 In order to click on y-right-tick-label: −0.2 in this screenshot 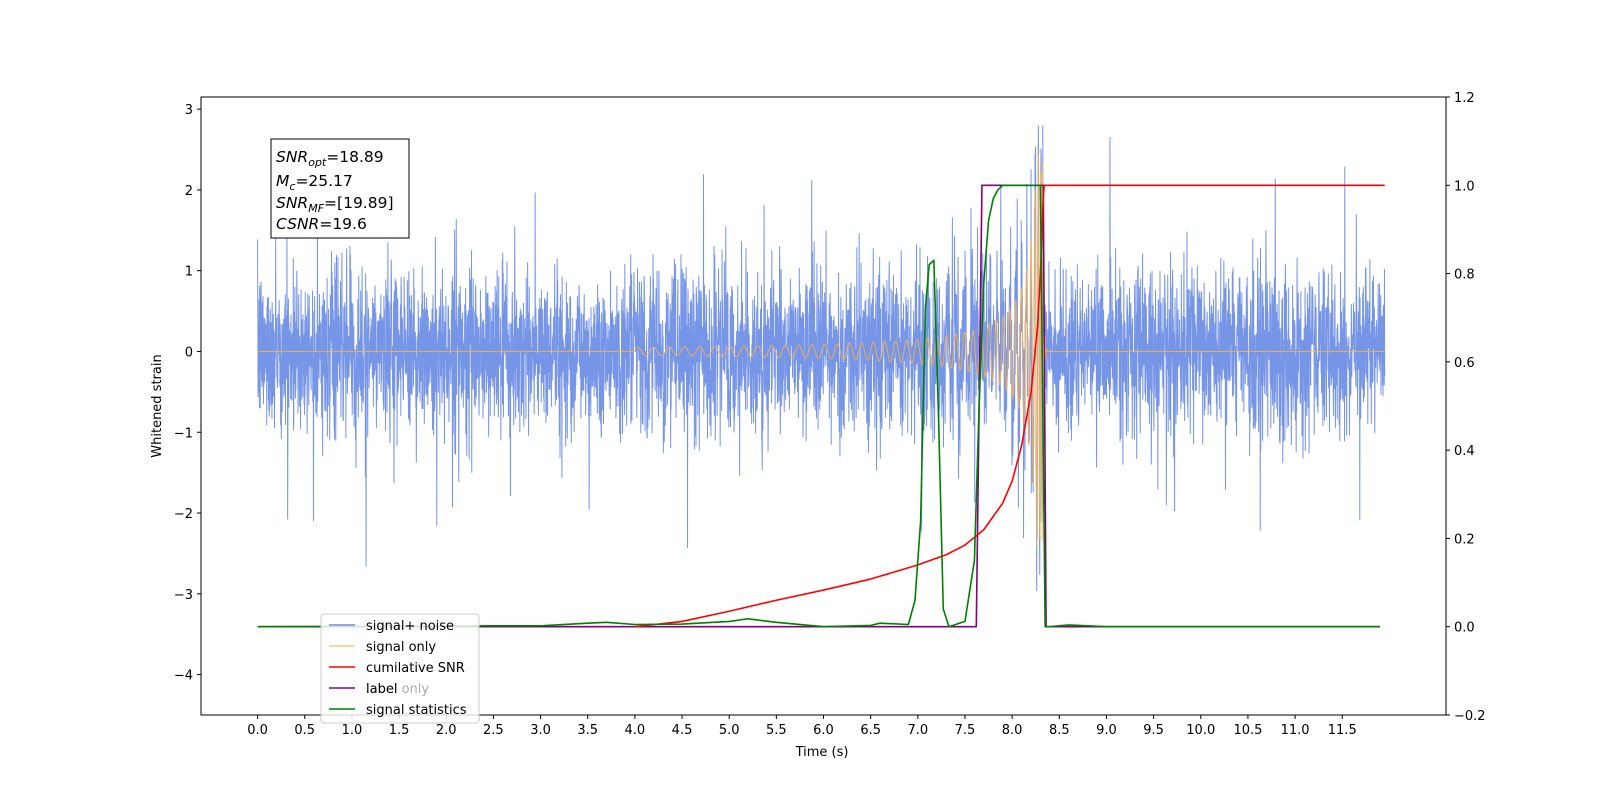, I will do `click(1470, 716)`.